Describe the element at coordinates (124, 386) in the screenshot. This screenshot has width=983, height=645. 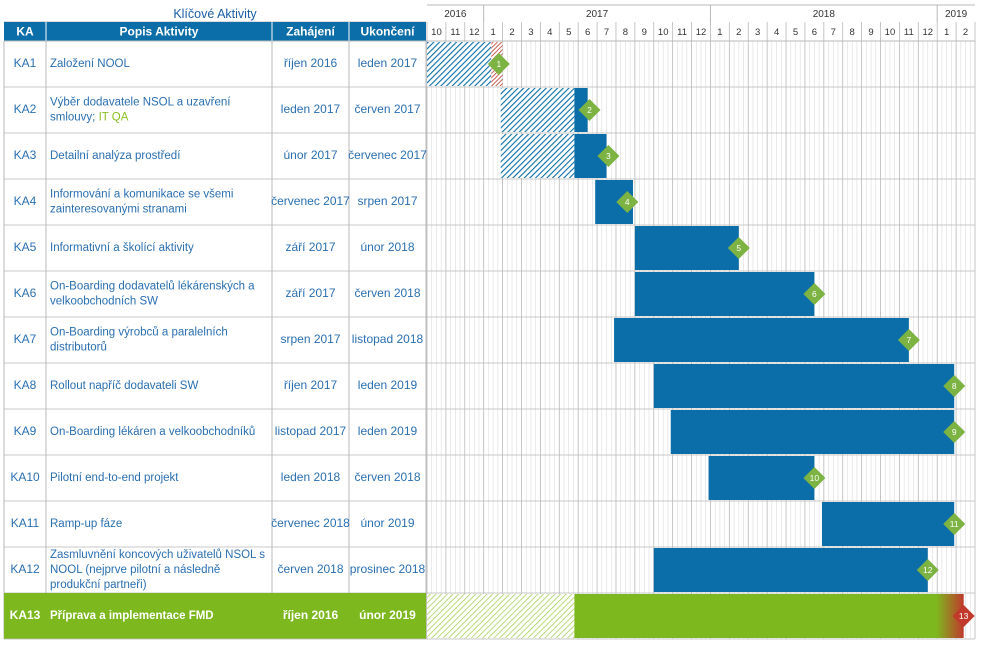
I see `task-description: Rollout napříč dodavateli SW` at that location.